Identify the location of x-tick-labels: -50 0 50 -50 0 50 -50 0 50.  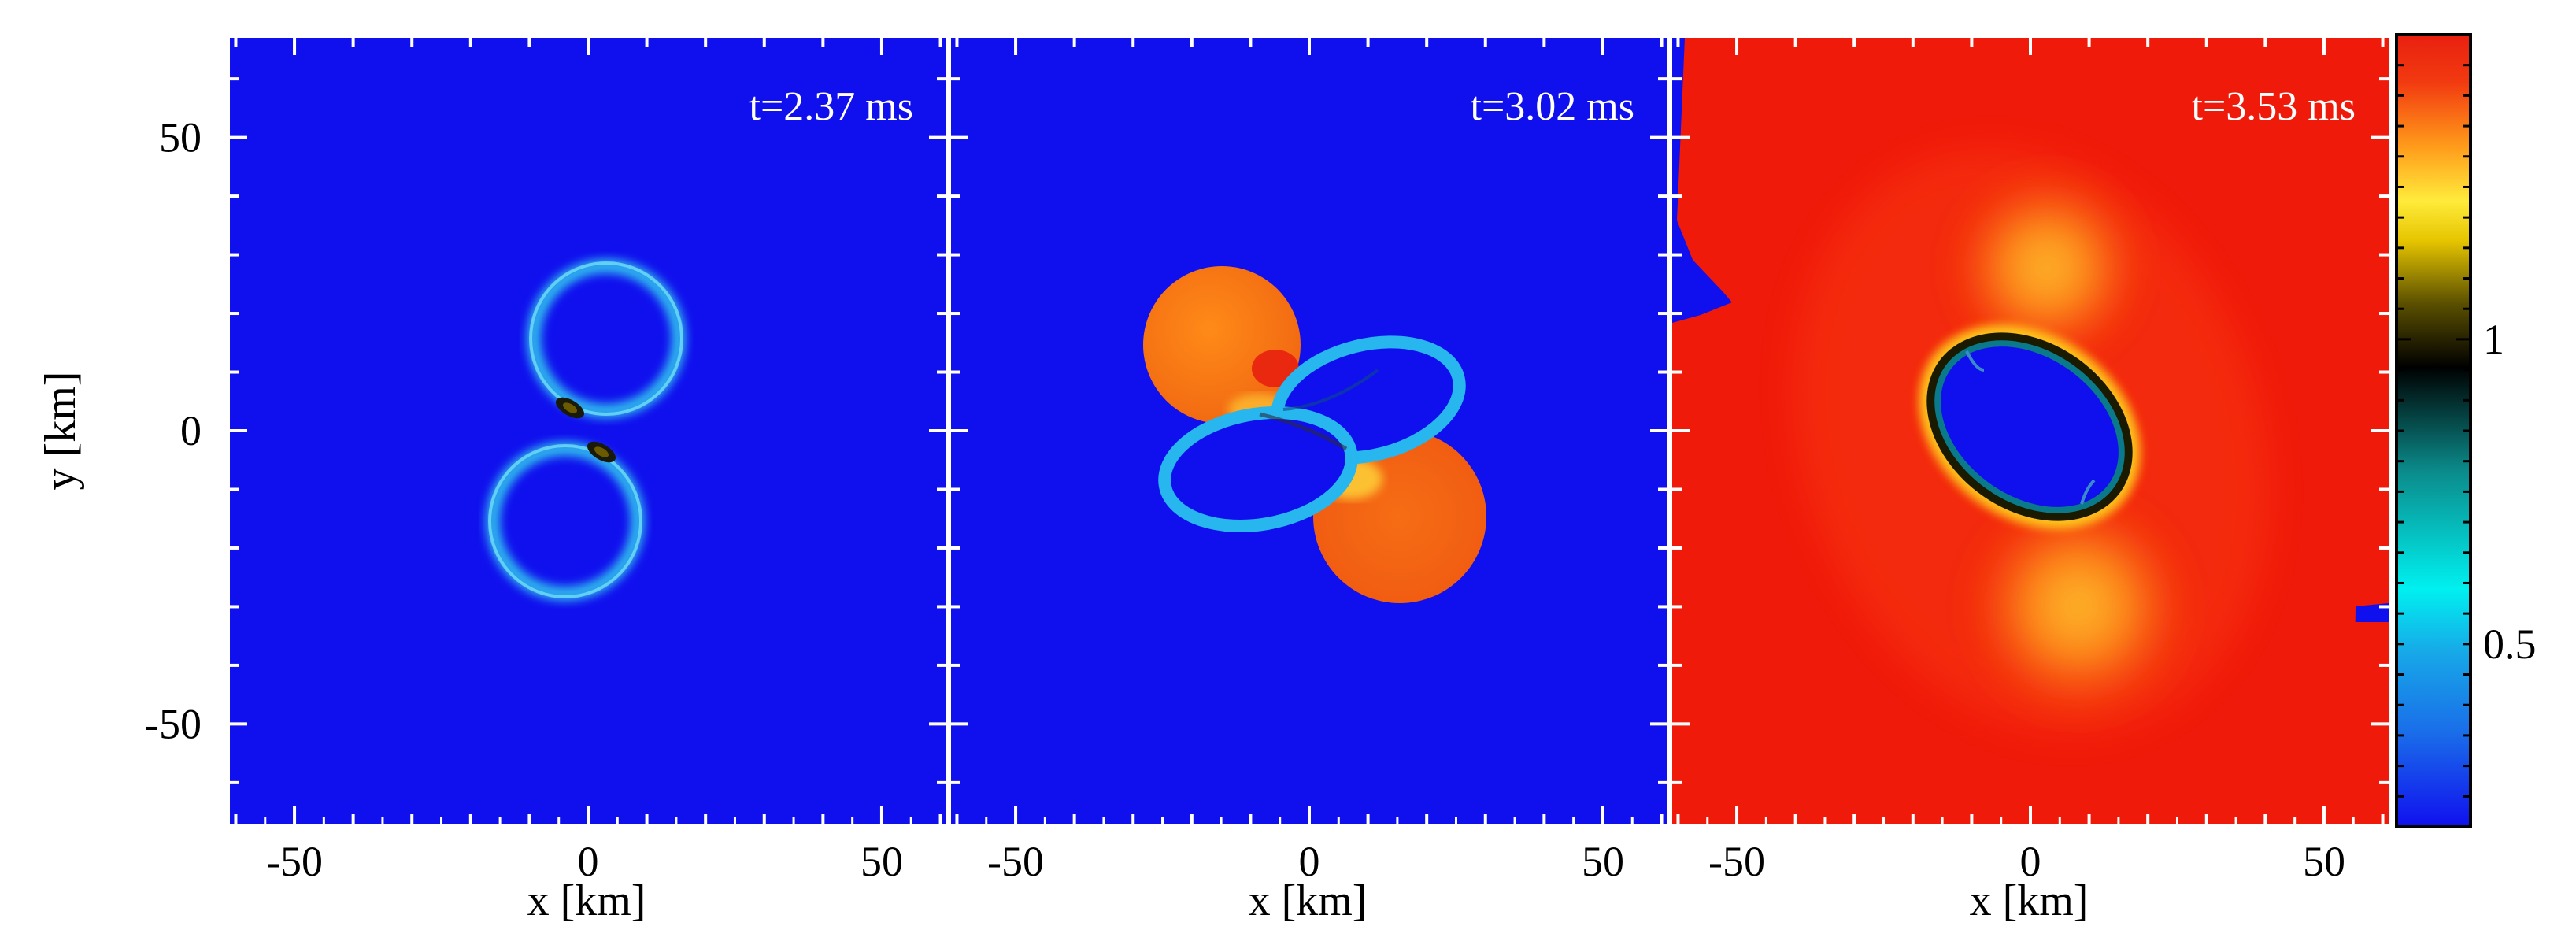
(1305, 861).